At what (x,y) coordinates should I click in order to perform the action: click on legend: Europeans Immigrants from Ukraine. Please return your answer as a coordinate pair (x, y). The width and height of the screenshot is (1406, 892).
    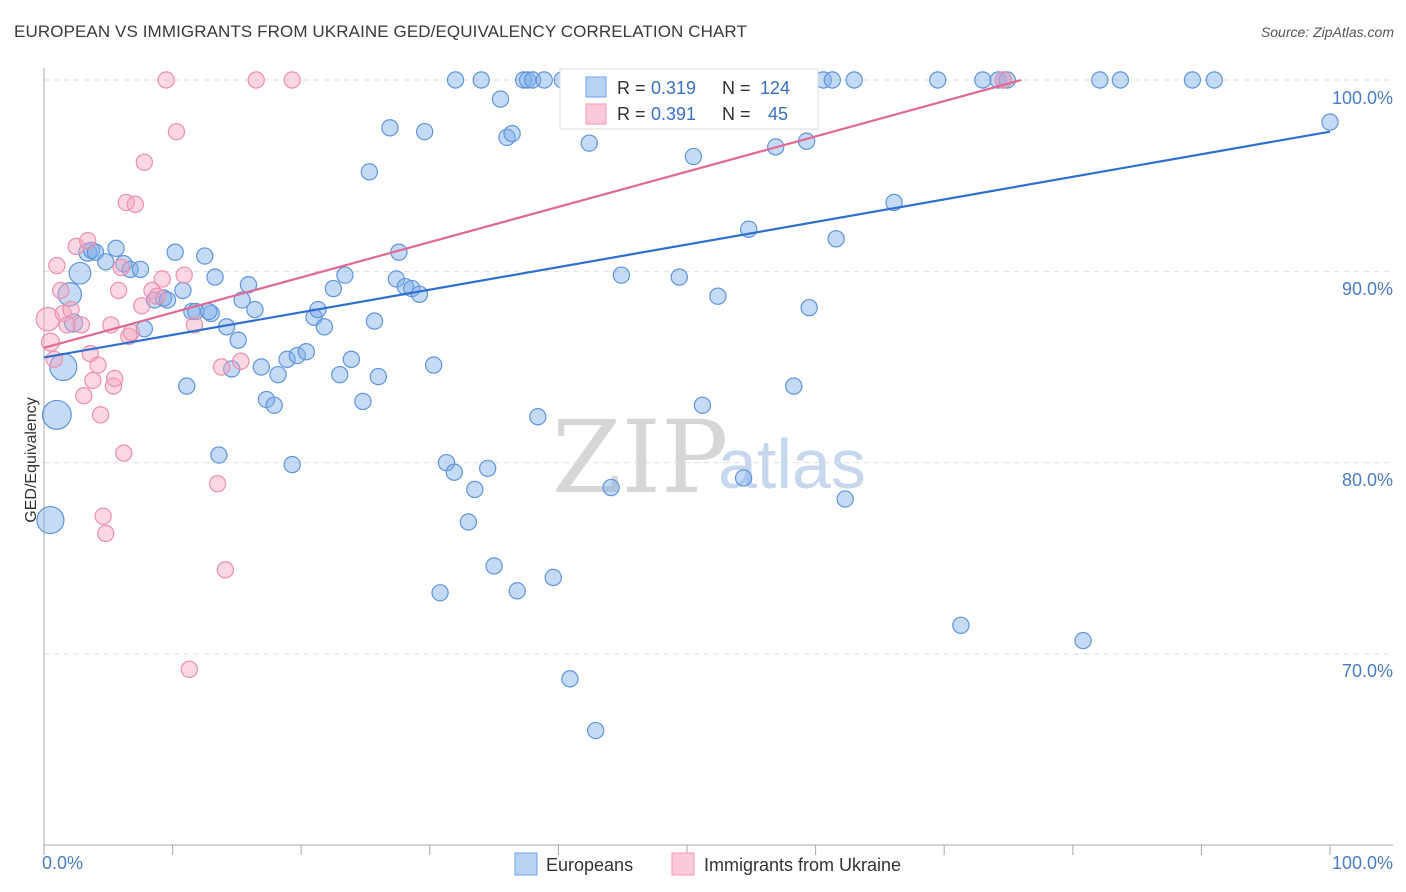
    Looking at the image, I should click on (707, 864).